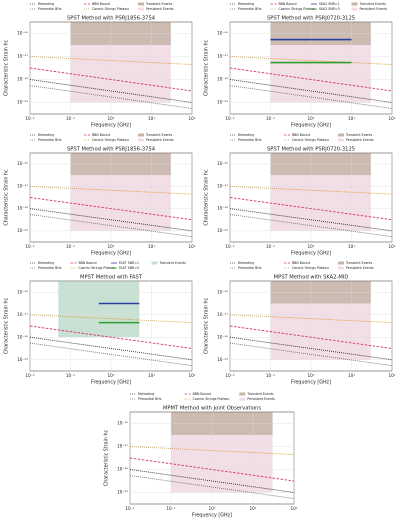 The image size is (400, 521). What do you see at coordinates (120, 74) in the screenshot?
I see `region` at bounding box center [120, 74].